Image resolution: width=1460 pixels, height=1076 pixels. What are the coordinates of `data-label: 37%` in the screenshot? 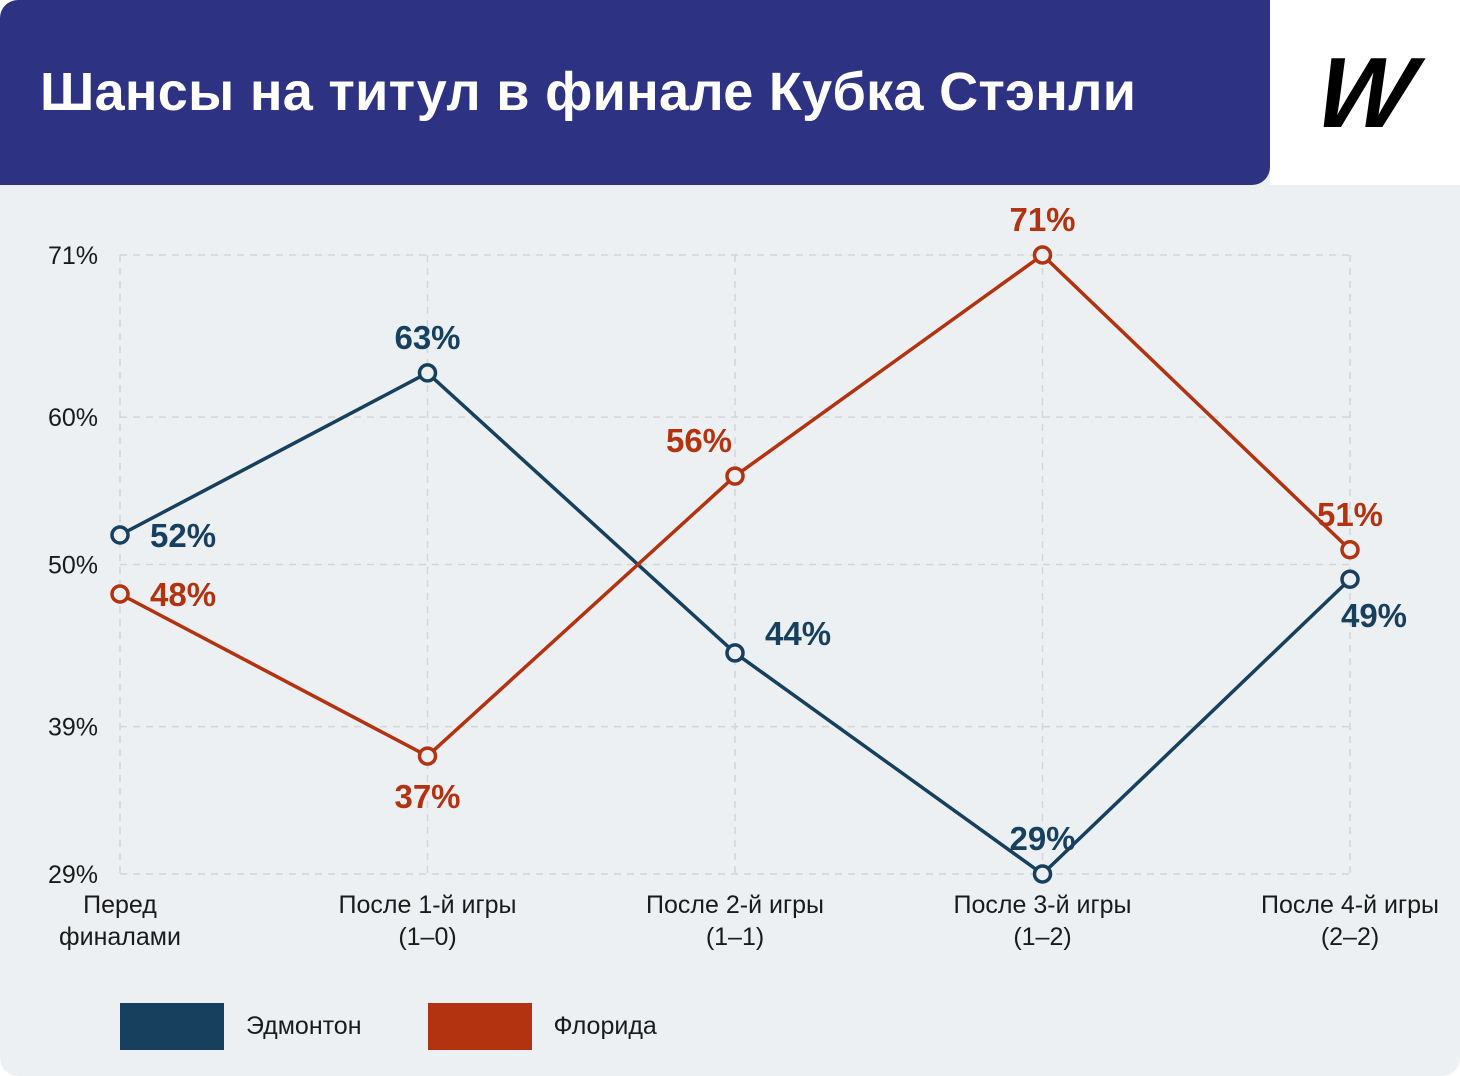 It's located at (427, 796).